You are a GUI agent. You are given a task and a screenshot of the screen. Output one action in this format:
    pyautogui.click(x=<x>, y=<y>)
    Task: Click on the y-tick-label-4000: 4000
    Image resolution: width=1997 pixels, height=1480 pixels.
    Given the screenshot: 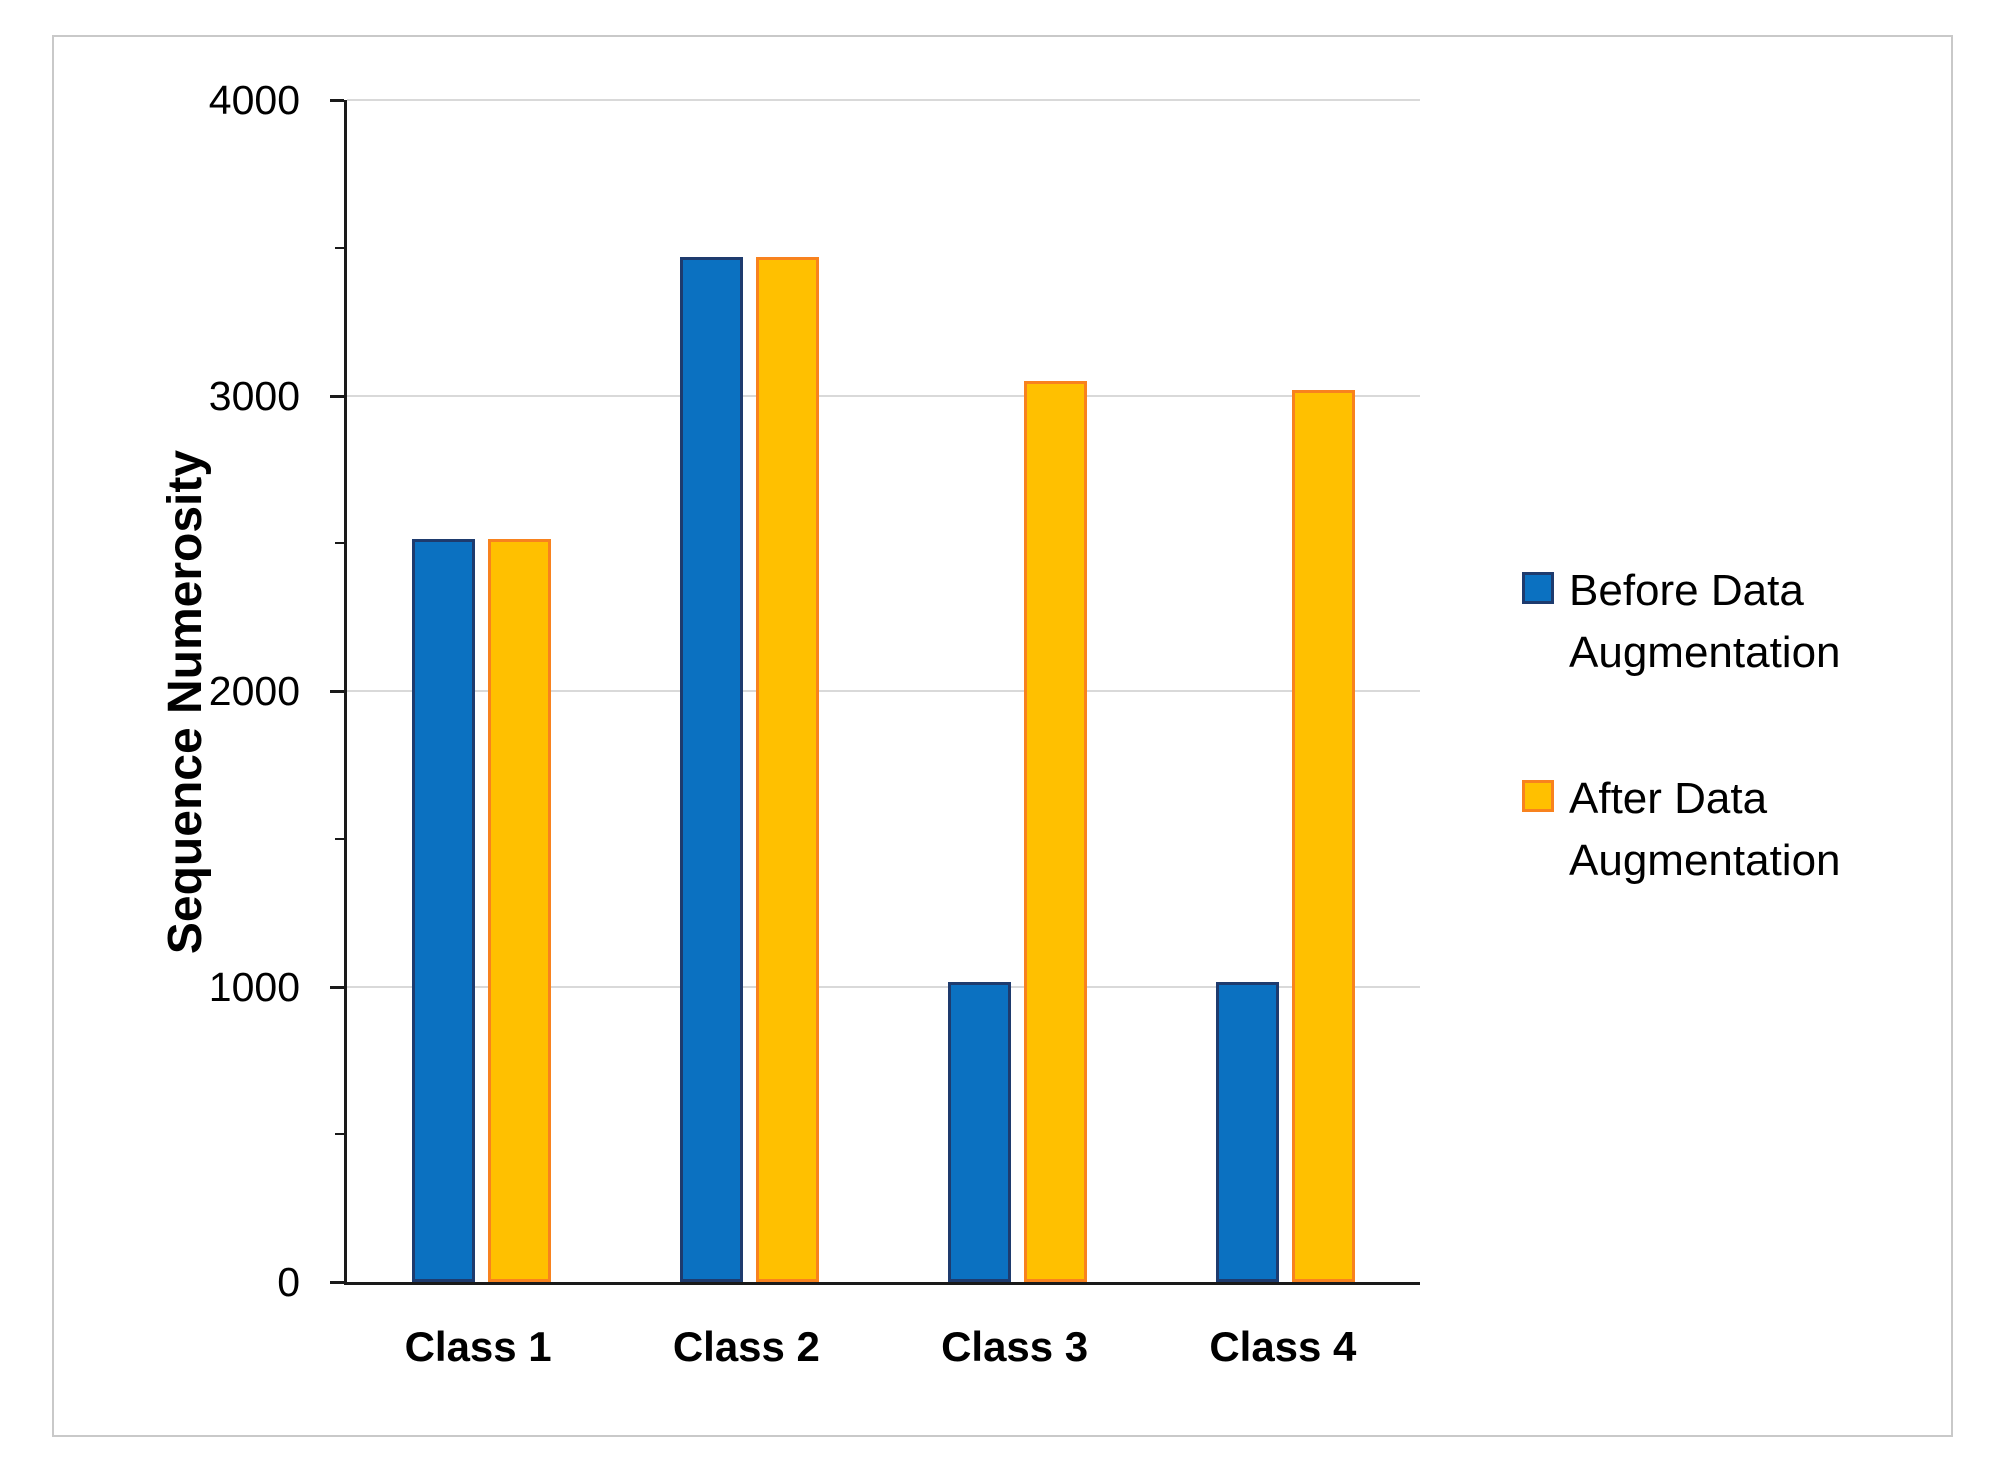 What is the action you would take?
    pyautogui.click(x=254, y=100)
    